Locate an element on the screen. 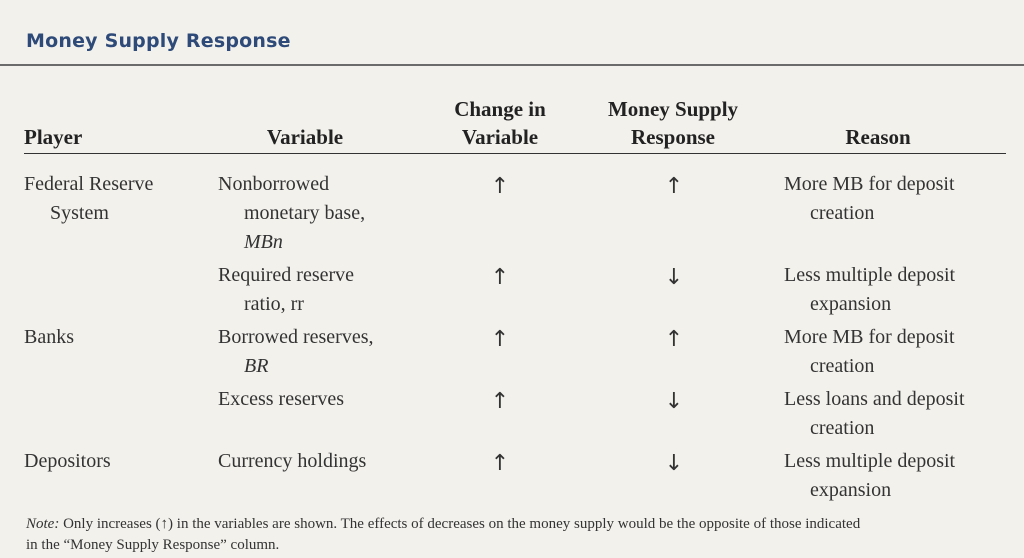 The width and height of the screenshot is (1024, 558). header-variable: Variable is located at coordinates (305, 137).